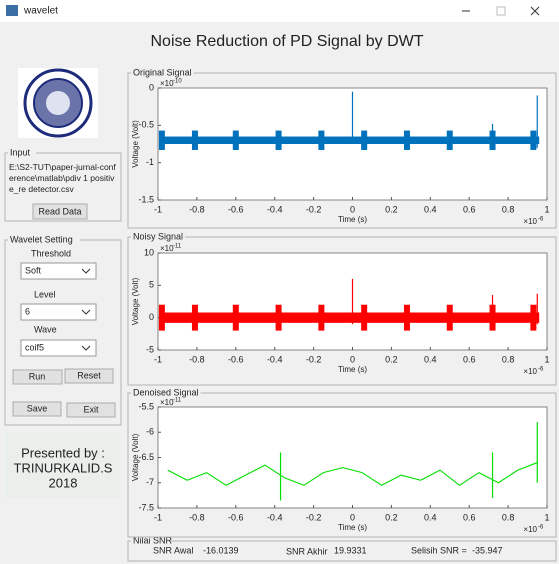 This screenshot has height=564, width=559. I want to click on snr-akhir-label: SNR Akhir, so click(307, 551).